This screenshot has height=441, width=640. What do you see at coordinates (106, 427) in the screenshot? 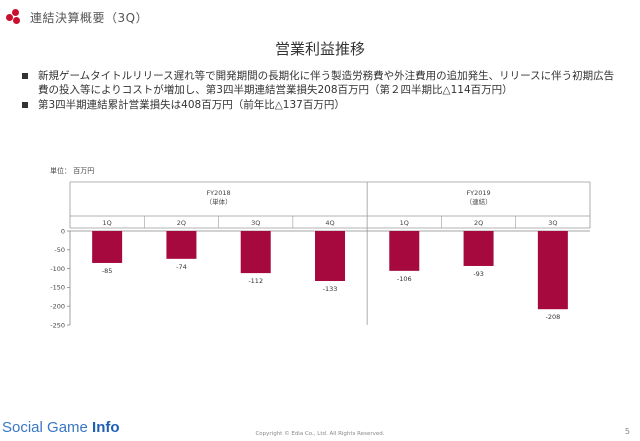
I see `footer-brand-bold: Info` at bounding box center [106, 427].